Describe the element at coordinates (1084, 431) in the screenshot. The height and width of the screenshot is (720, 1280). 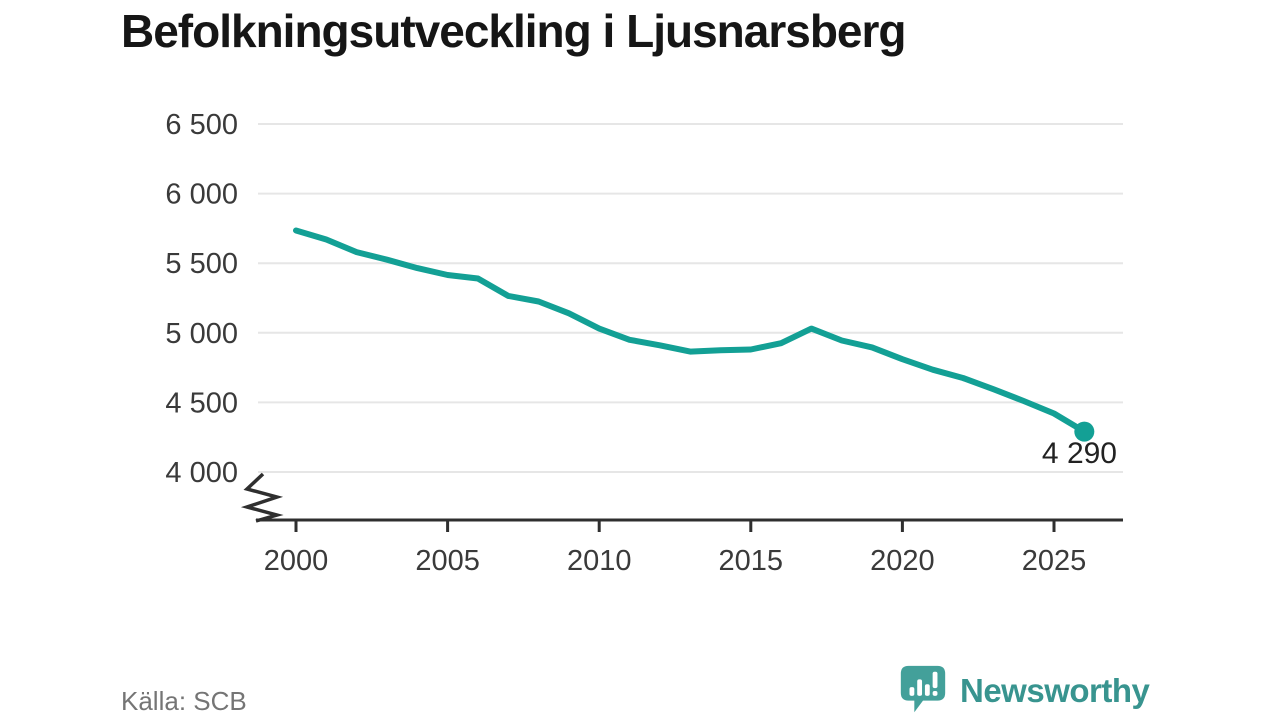
I see `last-point-marker` at that location.